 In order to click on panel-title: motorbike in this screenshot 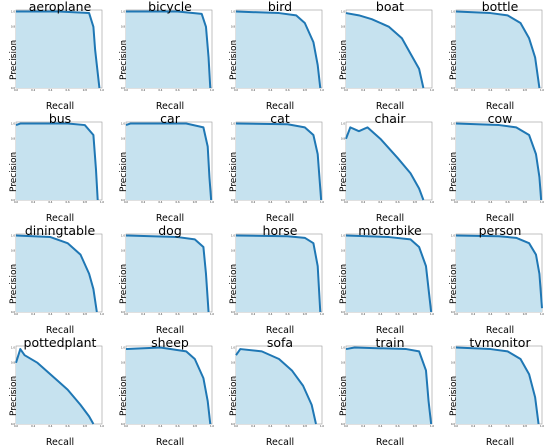, I will do `click(390, 230)`.